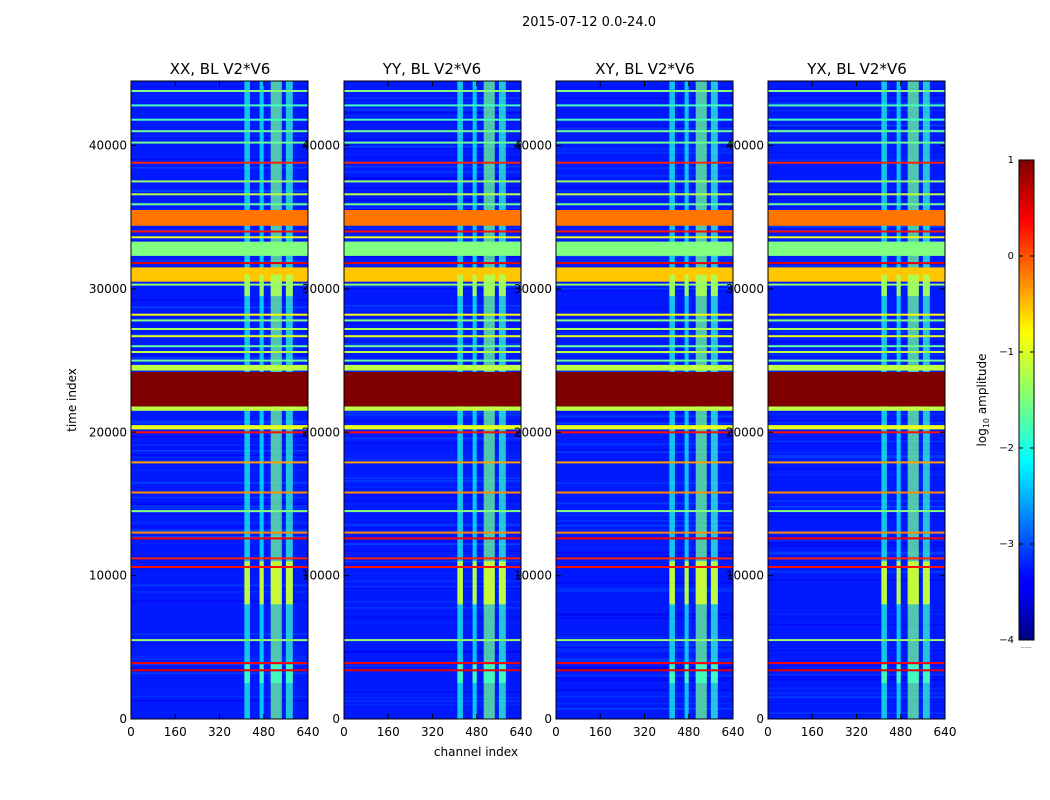  Describe the element at coordinates (1006, 544) in the screenshot. I see `colorbar-tick-label: −3` at that location.